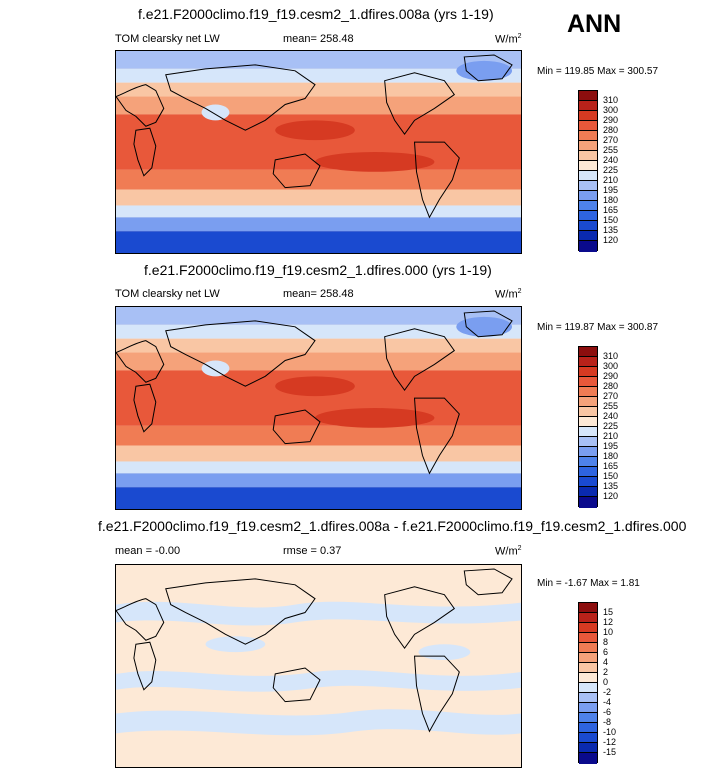  Describe the element at coordinates (610, 732) in the screenshot. I see `colorbar-tick: -10` at that location.